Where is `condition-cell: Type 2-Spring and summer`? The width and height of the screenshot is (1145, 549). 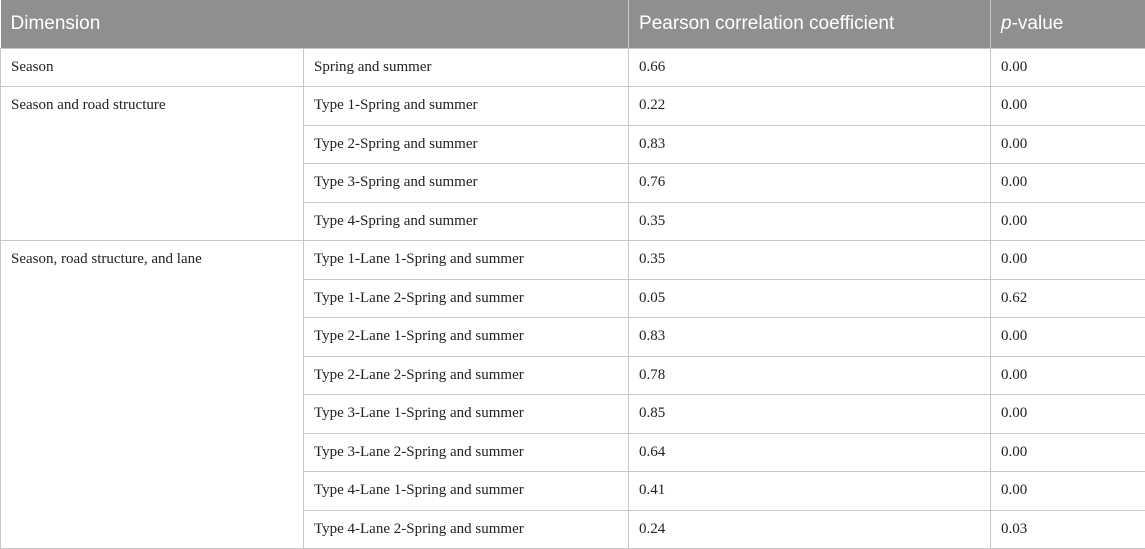 condition-cell: Type 2-Spring and summer is located at coordinates (466, 144).